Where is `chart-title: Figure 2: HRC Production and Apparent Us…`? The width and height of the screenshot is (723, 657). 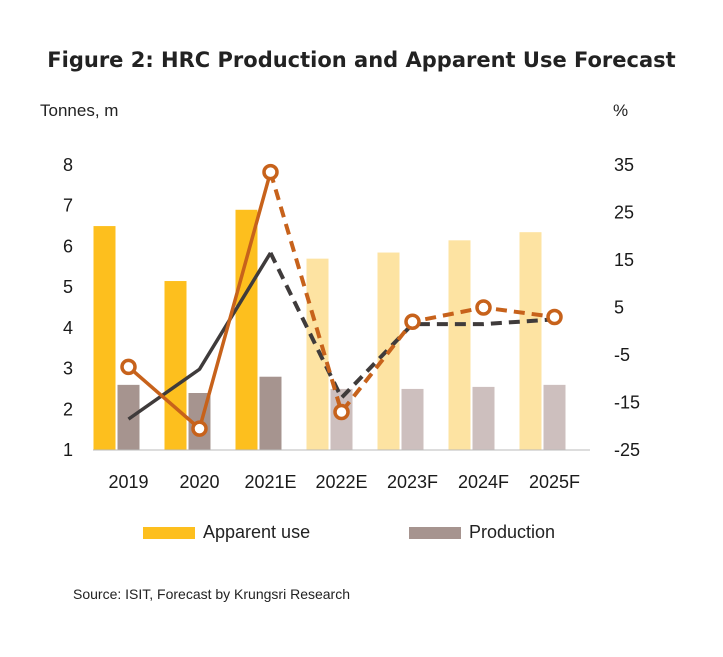
chart-title: Figure 2: HRC Production and Apparent Us… is located at coordinates (361, 60).